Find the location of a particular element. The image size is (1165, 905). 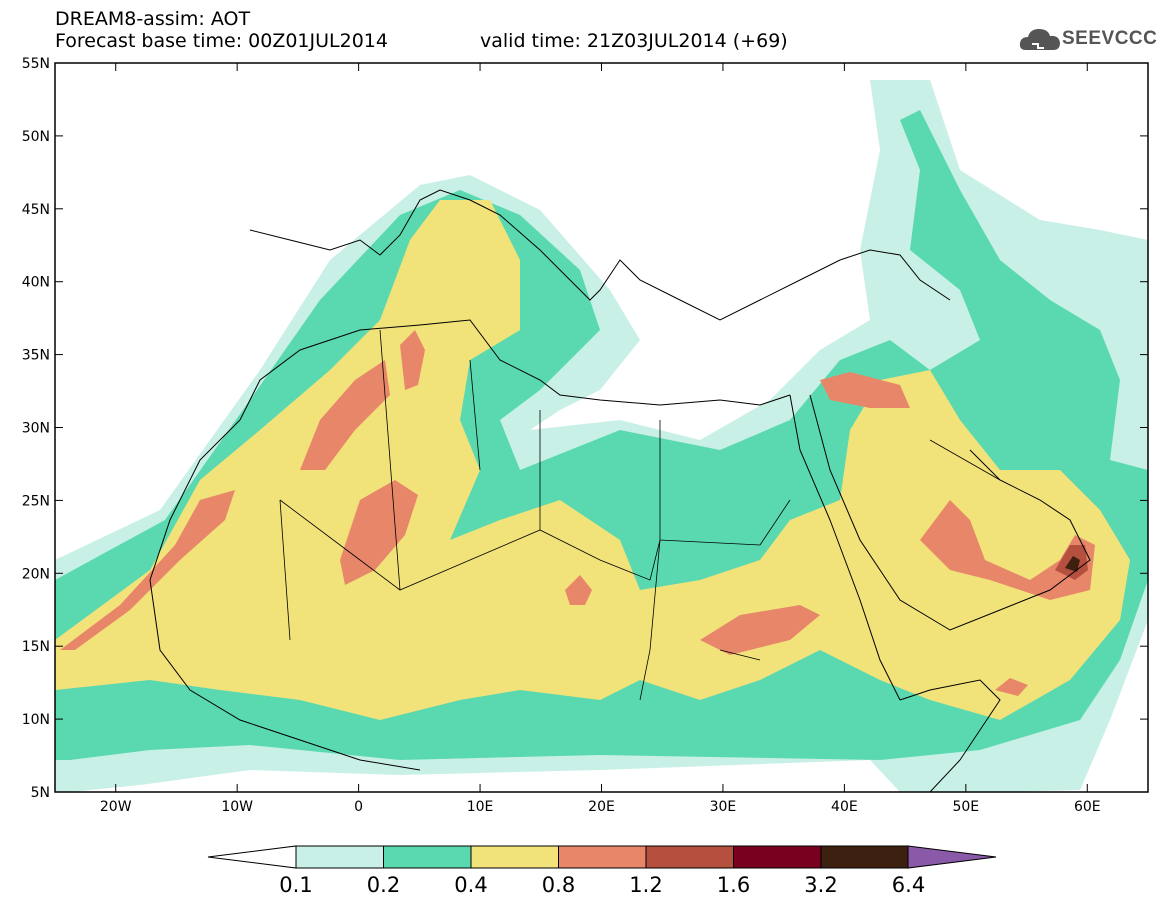

seevccc-logo: SEEVCCC is located at coordinates (1088, 39).